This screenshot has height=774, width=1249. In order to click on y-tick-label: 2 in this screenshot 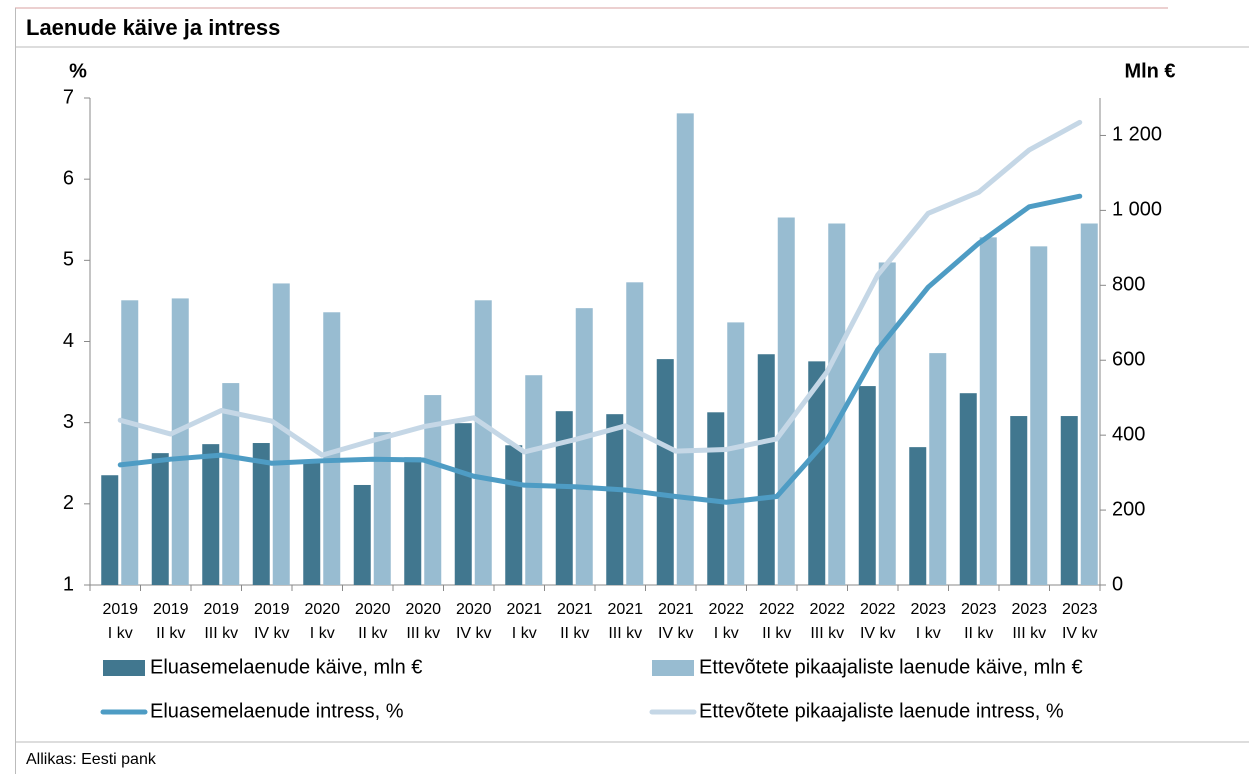, I will do `click(68, 503)`.